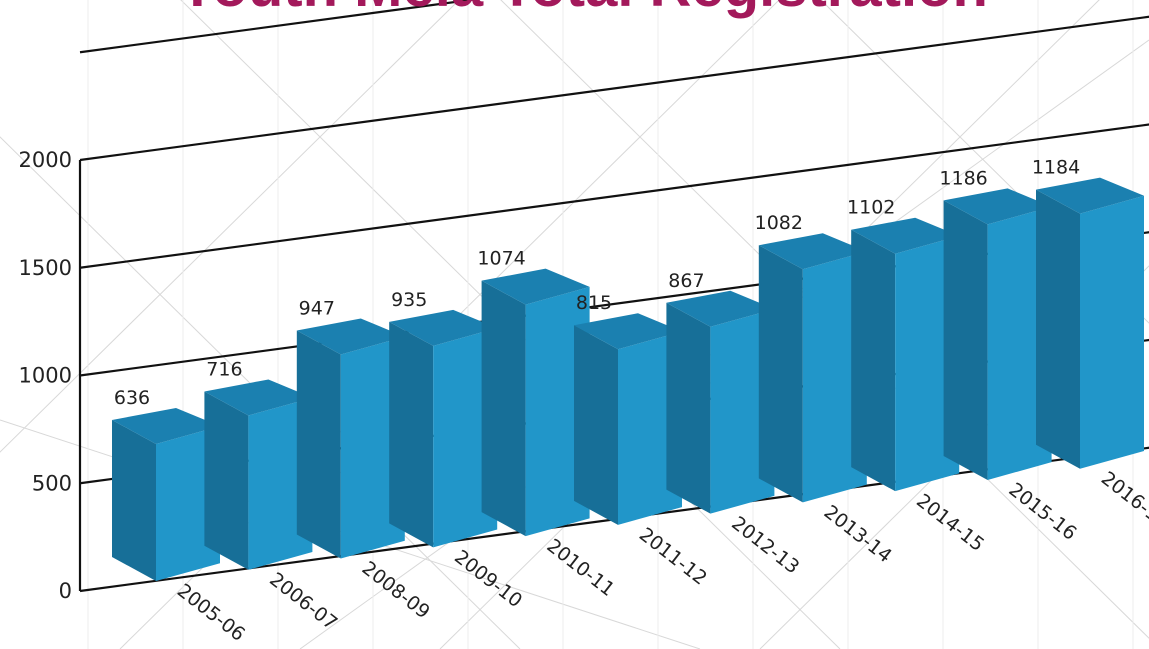 The height and width of the screenshot is (649, 1149). Describe the element at coordinates (581, 568) in the screenshot. I see `category-label: 2010-11` at that location.